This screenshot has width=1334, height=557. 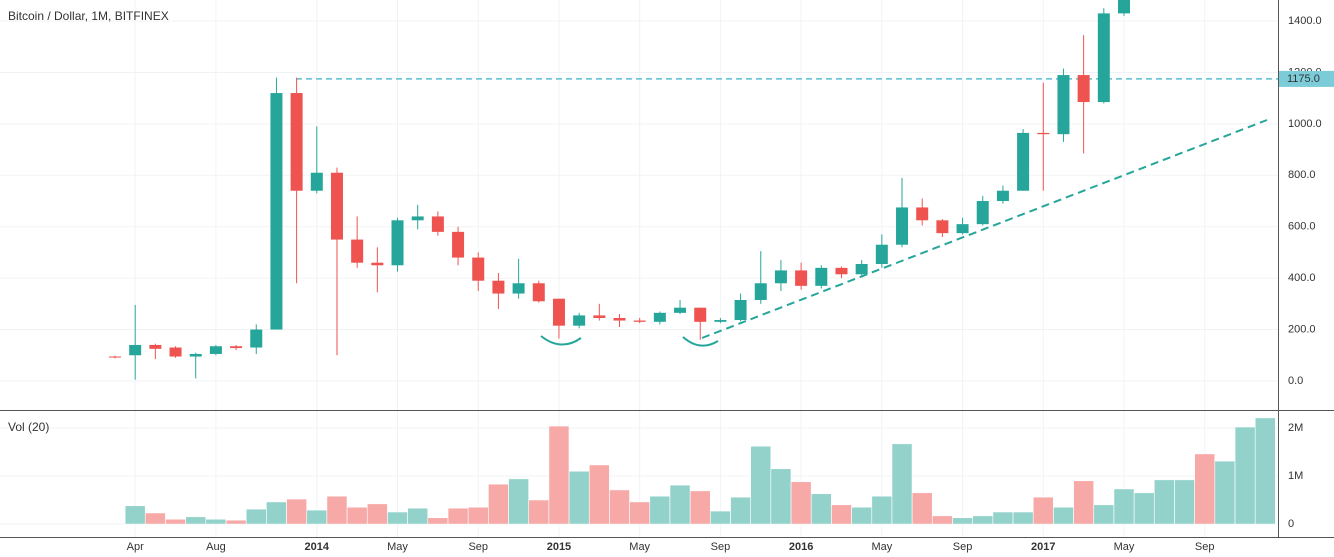 I want to click on y-tick-label: 600.0, so click(x=1302, y=227).